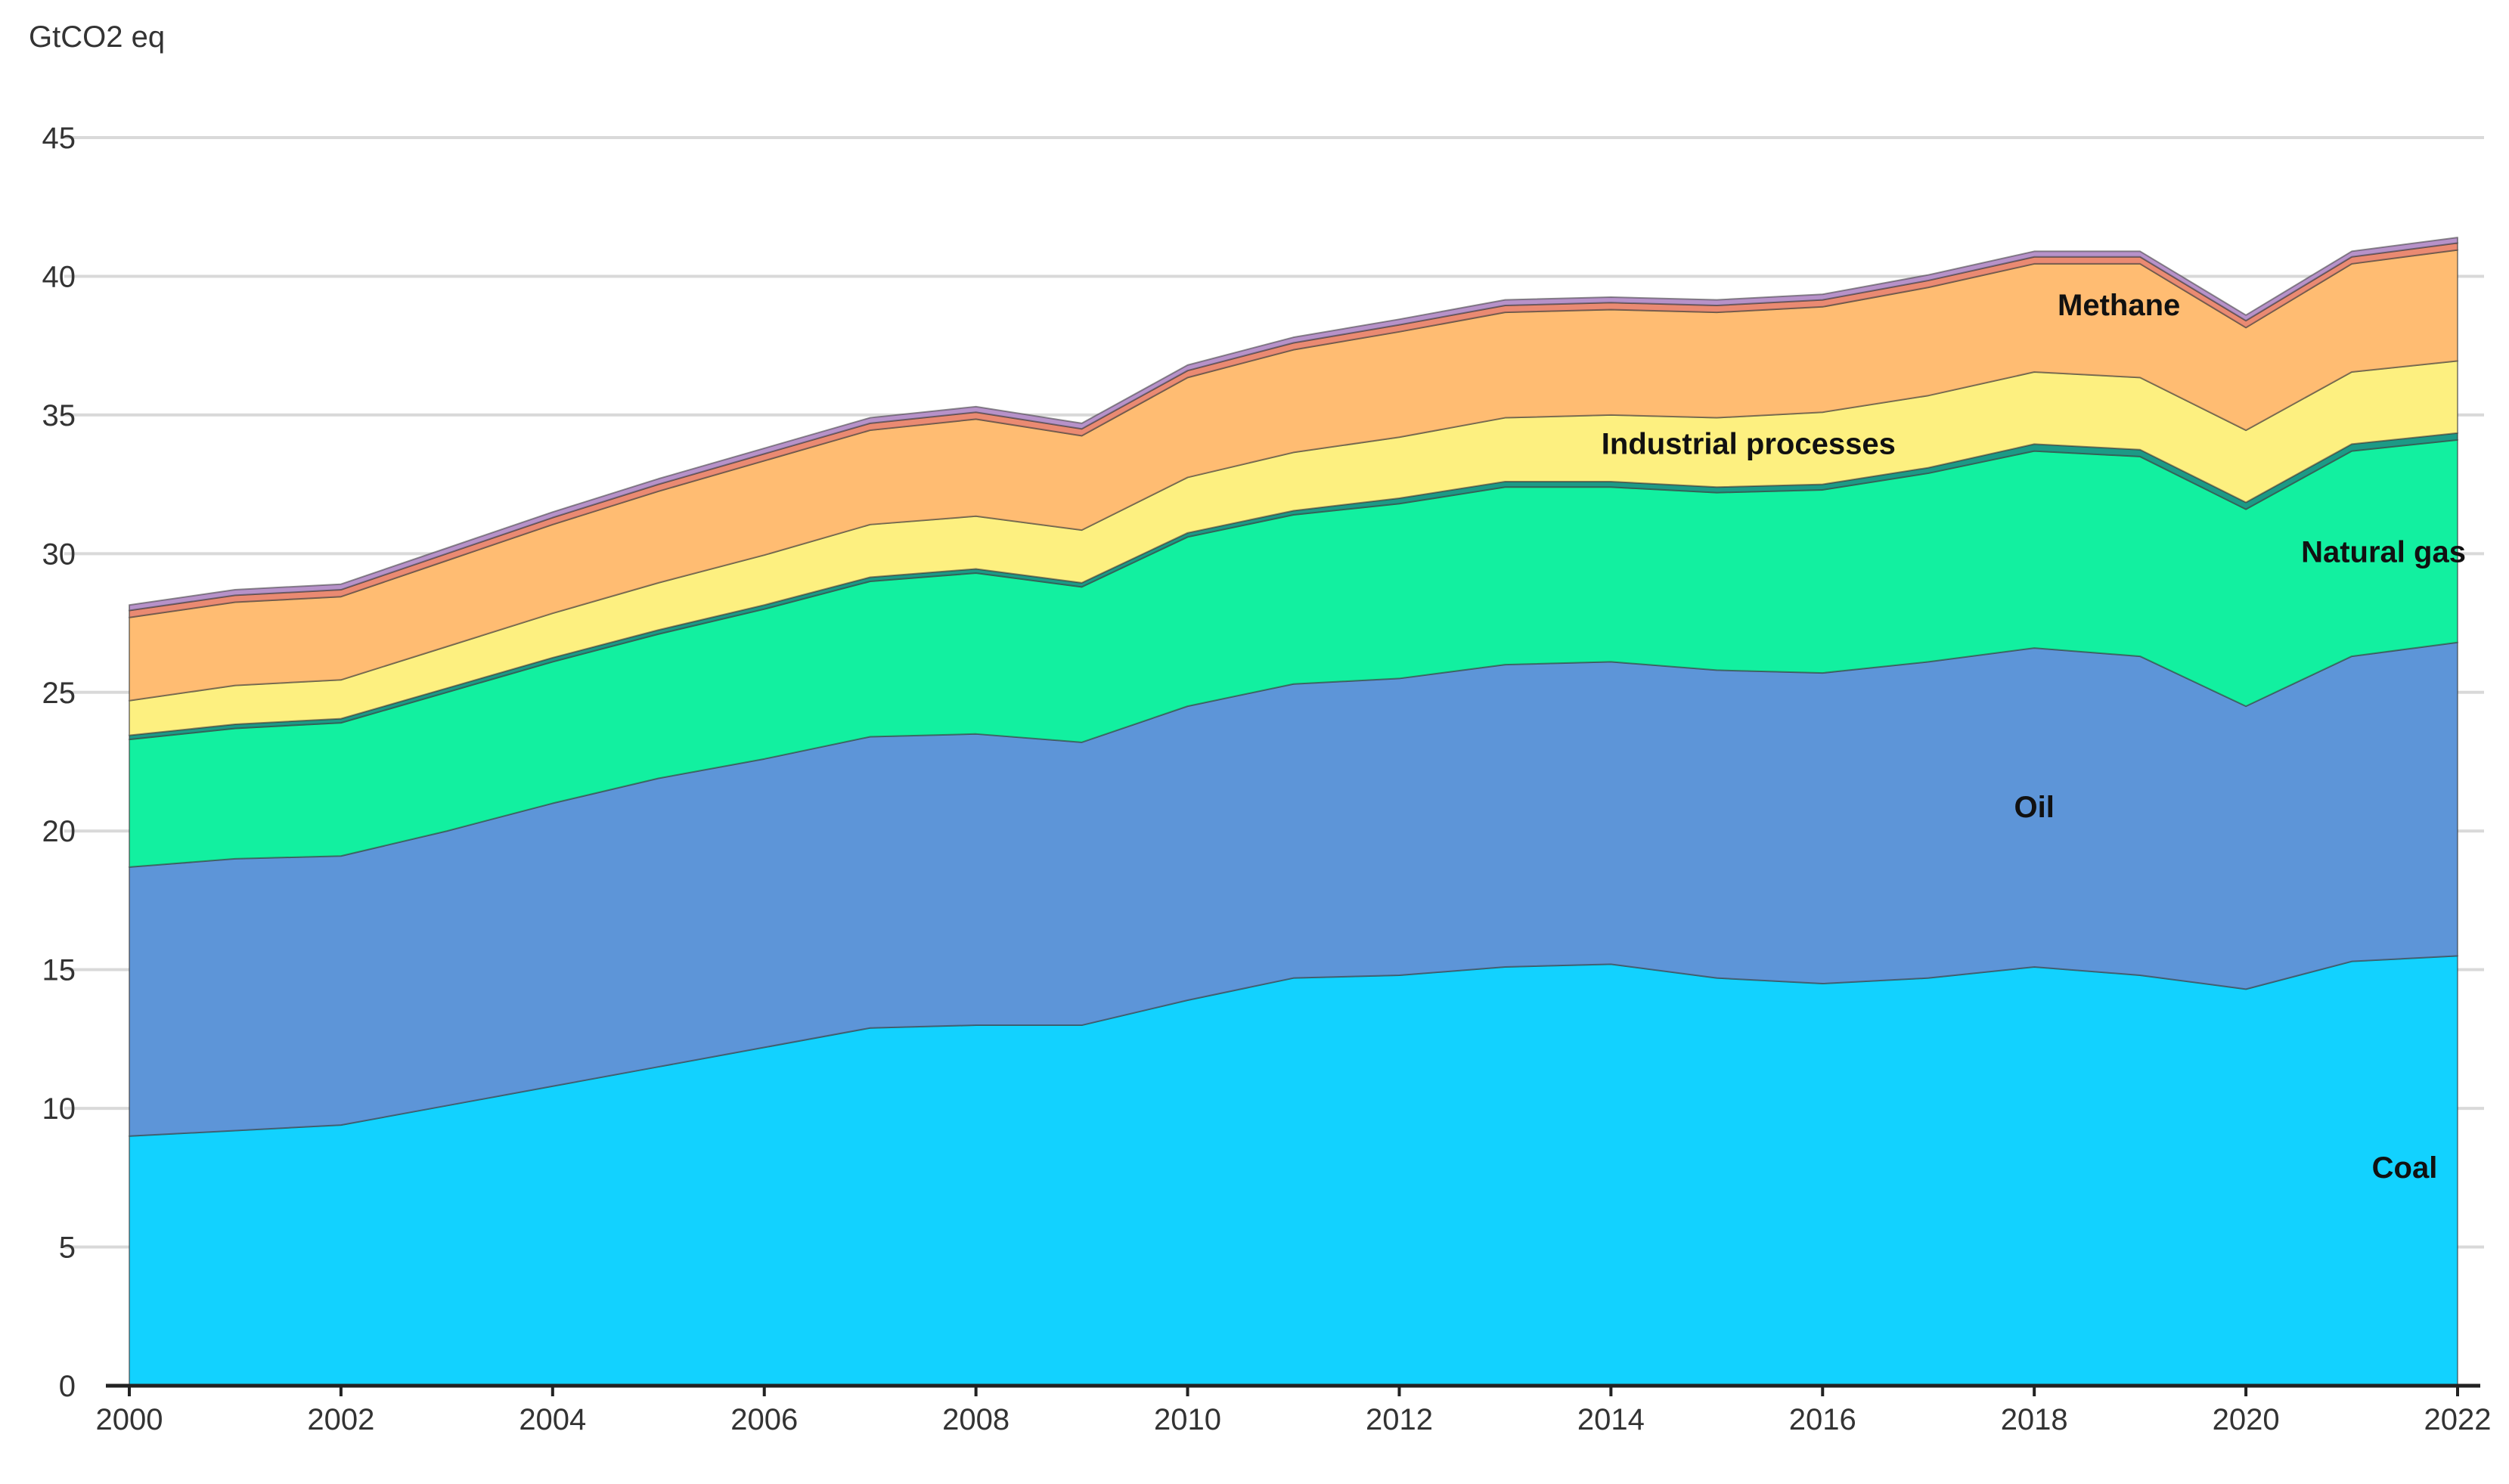  I want to click on label-natural-gas: Natural gas, so click(2383, 552).